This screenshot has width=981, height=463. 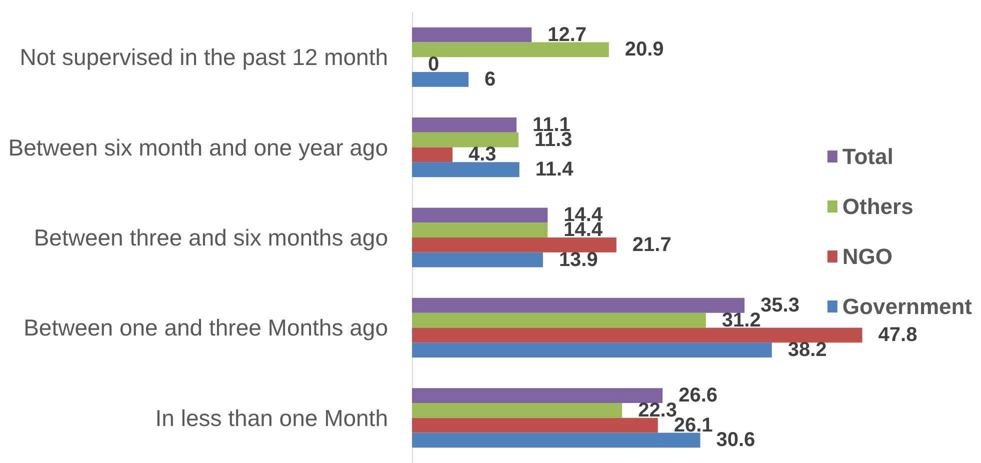 What do you see at coordinates (554, 169) in the screenshot?
I see `data-label: 11.4` at bounding box center [554, 169].